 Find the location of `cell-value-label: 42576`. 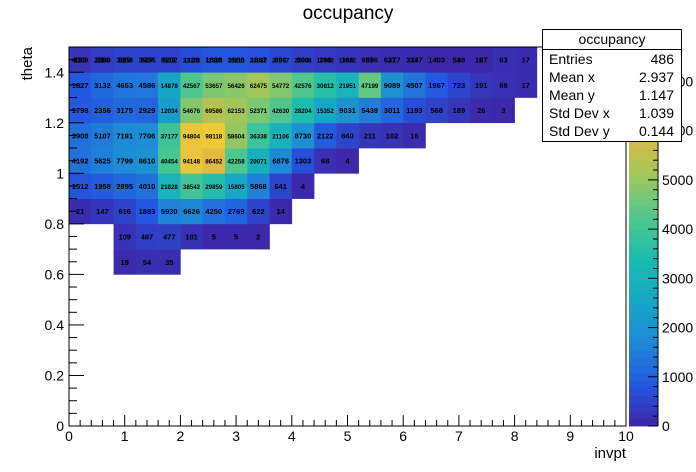

cell-value-label: 42576 is located at coordinates (303, 86).